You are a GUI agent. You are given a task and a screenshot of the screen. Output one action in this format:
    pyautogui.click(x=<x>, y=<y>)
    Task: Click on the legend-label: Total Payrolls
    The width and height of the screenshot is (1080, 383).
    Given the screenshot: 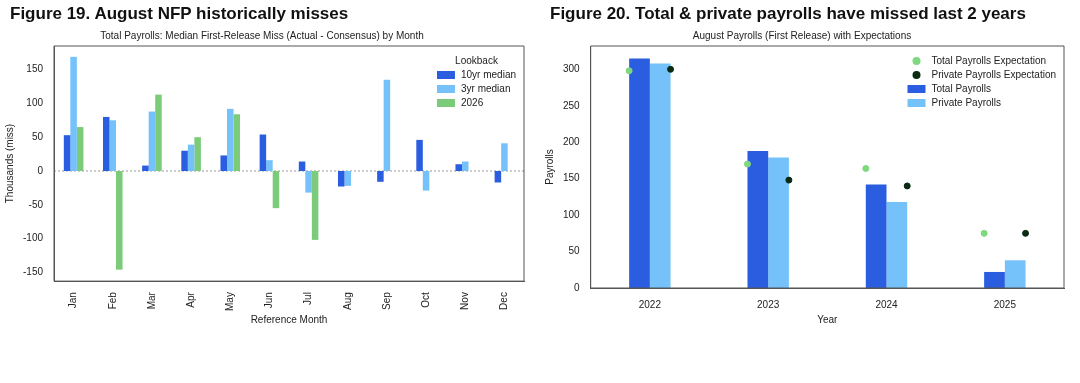 What is the action you would take?
    pyautogui.click(x=961, y=88)
    